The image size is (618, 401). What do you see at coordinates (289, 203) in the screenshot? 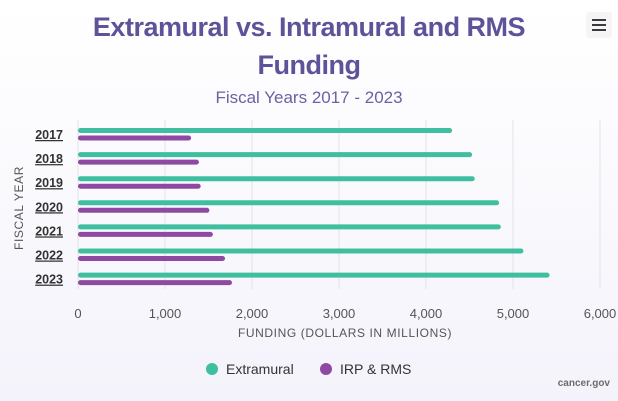
I see `bar-extramural-2020` at bounding box center [289, 203].